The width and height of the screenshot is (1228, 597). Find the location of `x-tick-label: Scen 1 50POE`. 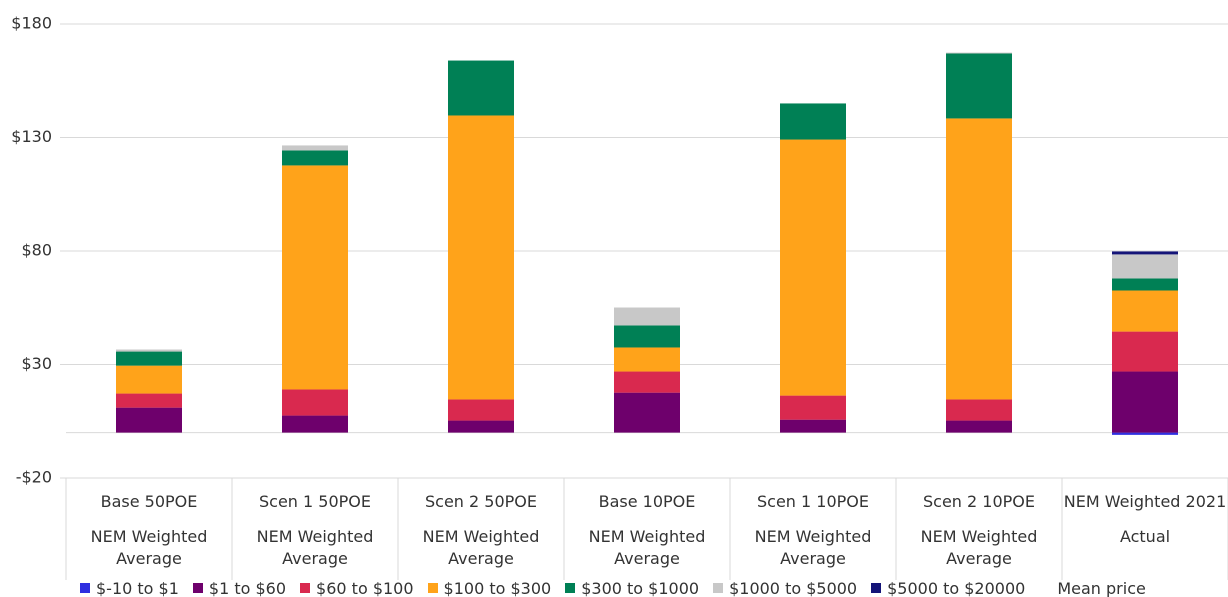

x-tick-label: Scen 1 50POE is located at coordinates (315, 501).